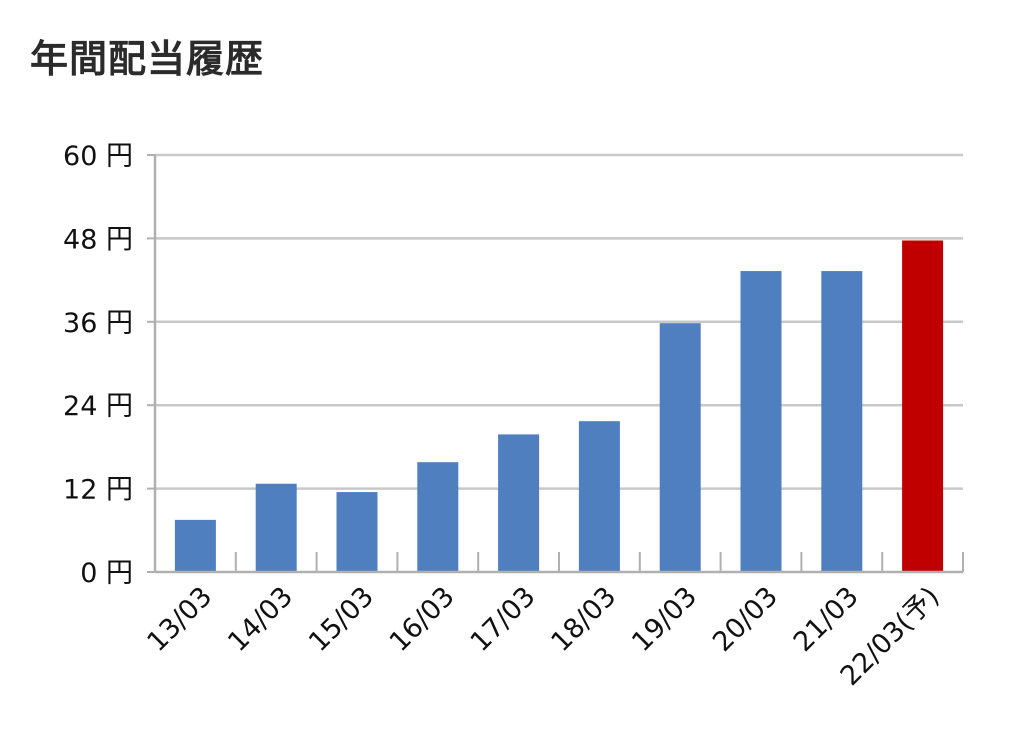 This screenshot has height=746, width=1024. What do you see at coordinates (503, 619) in the screenshot?
I see `x-tick-label: 17/03` at bounding box center [503, 619].